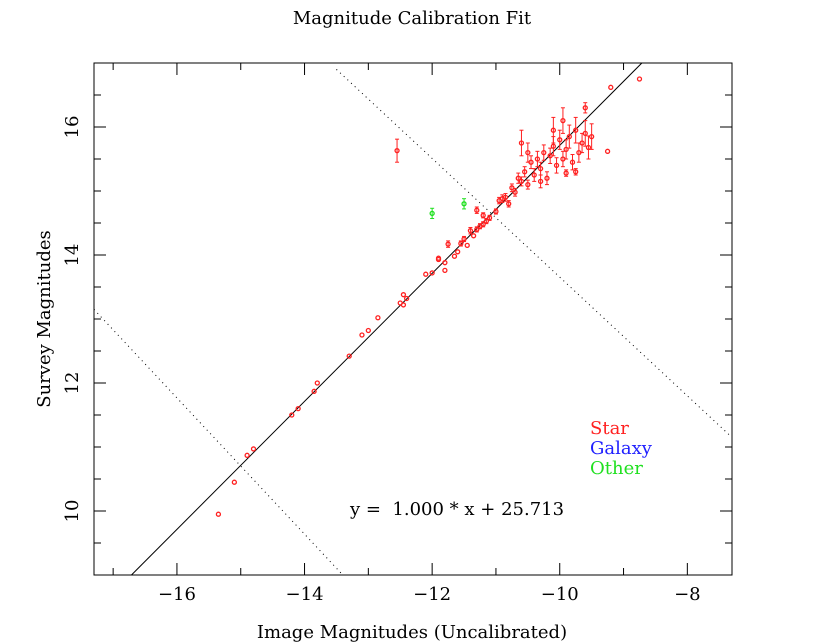  I want to click on legend-entry: Galaxy, so click(621, 448).